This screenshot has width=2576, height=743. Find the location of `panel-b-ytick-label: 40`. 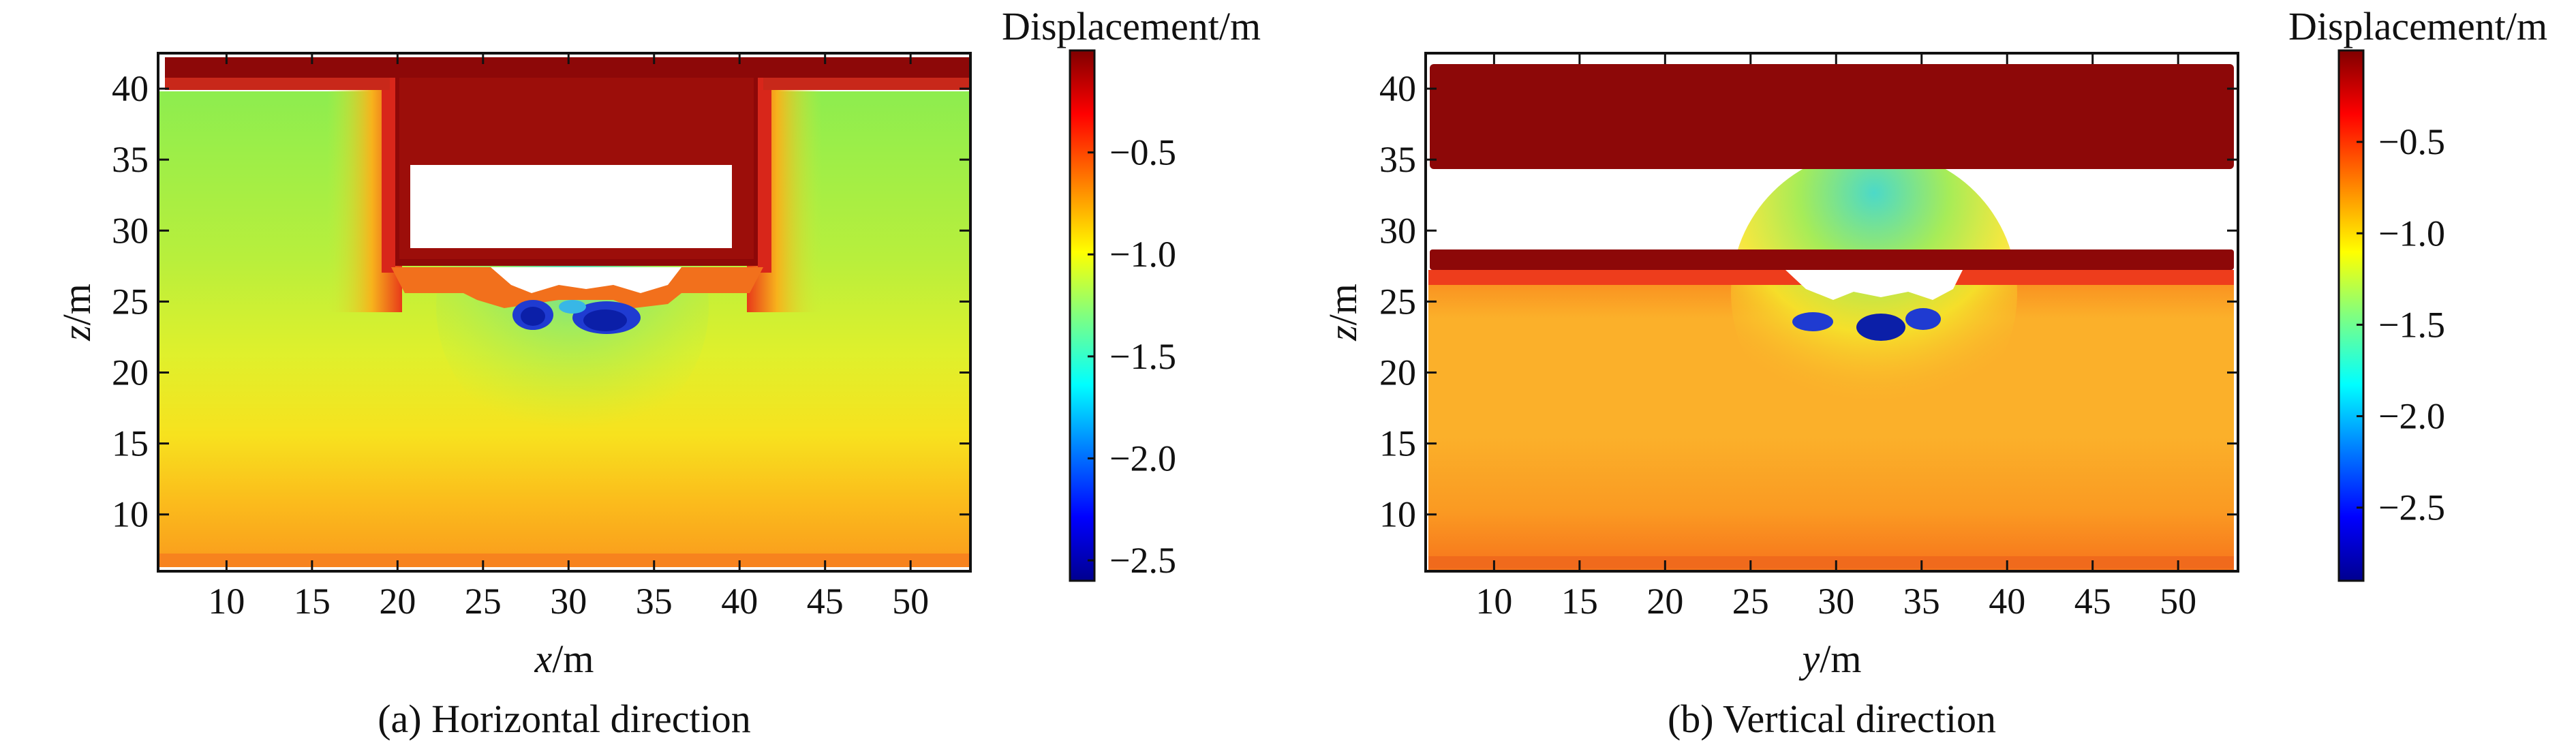

panel-b-ytick-label: 40 is located at coordinates (1397, 88).